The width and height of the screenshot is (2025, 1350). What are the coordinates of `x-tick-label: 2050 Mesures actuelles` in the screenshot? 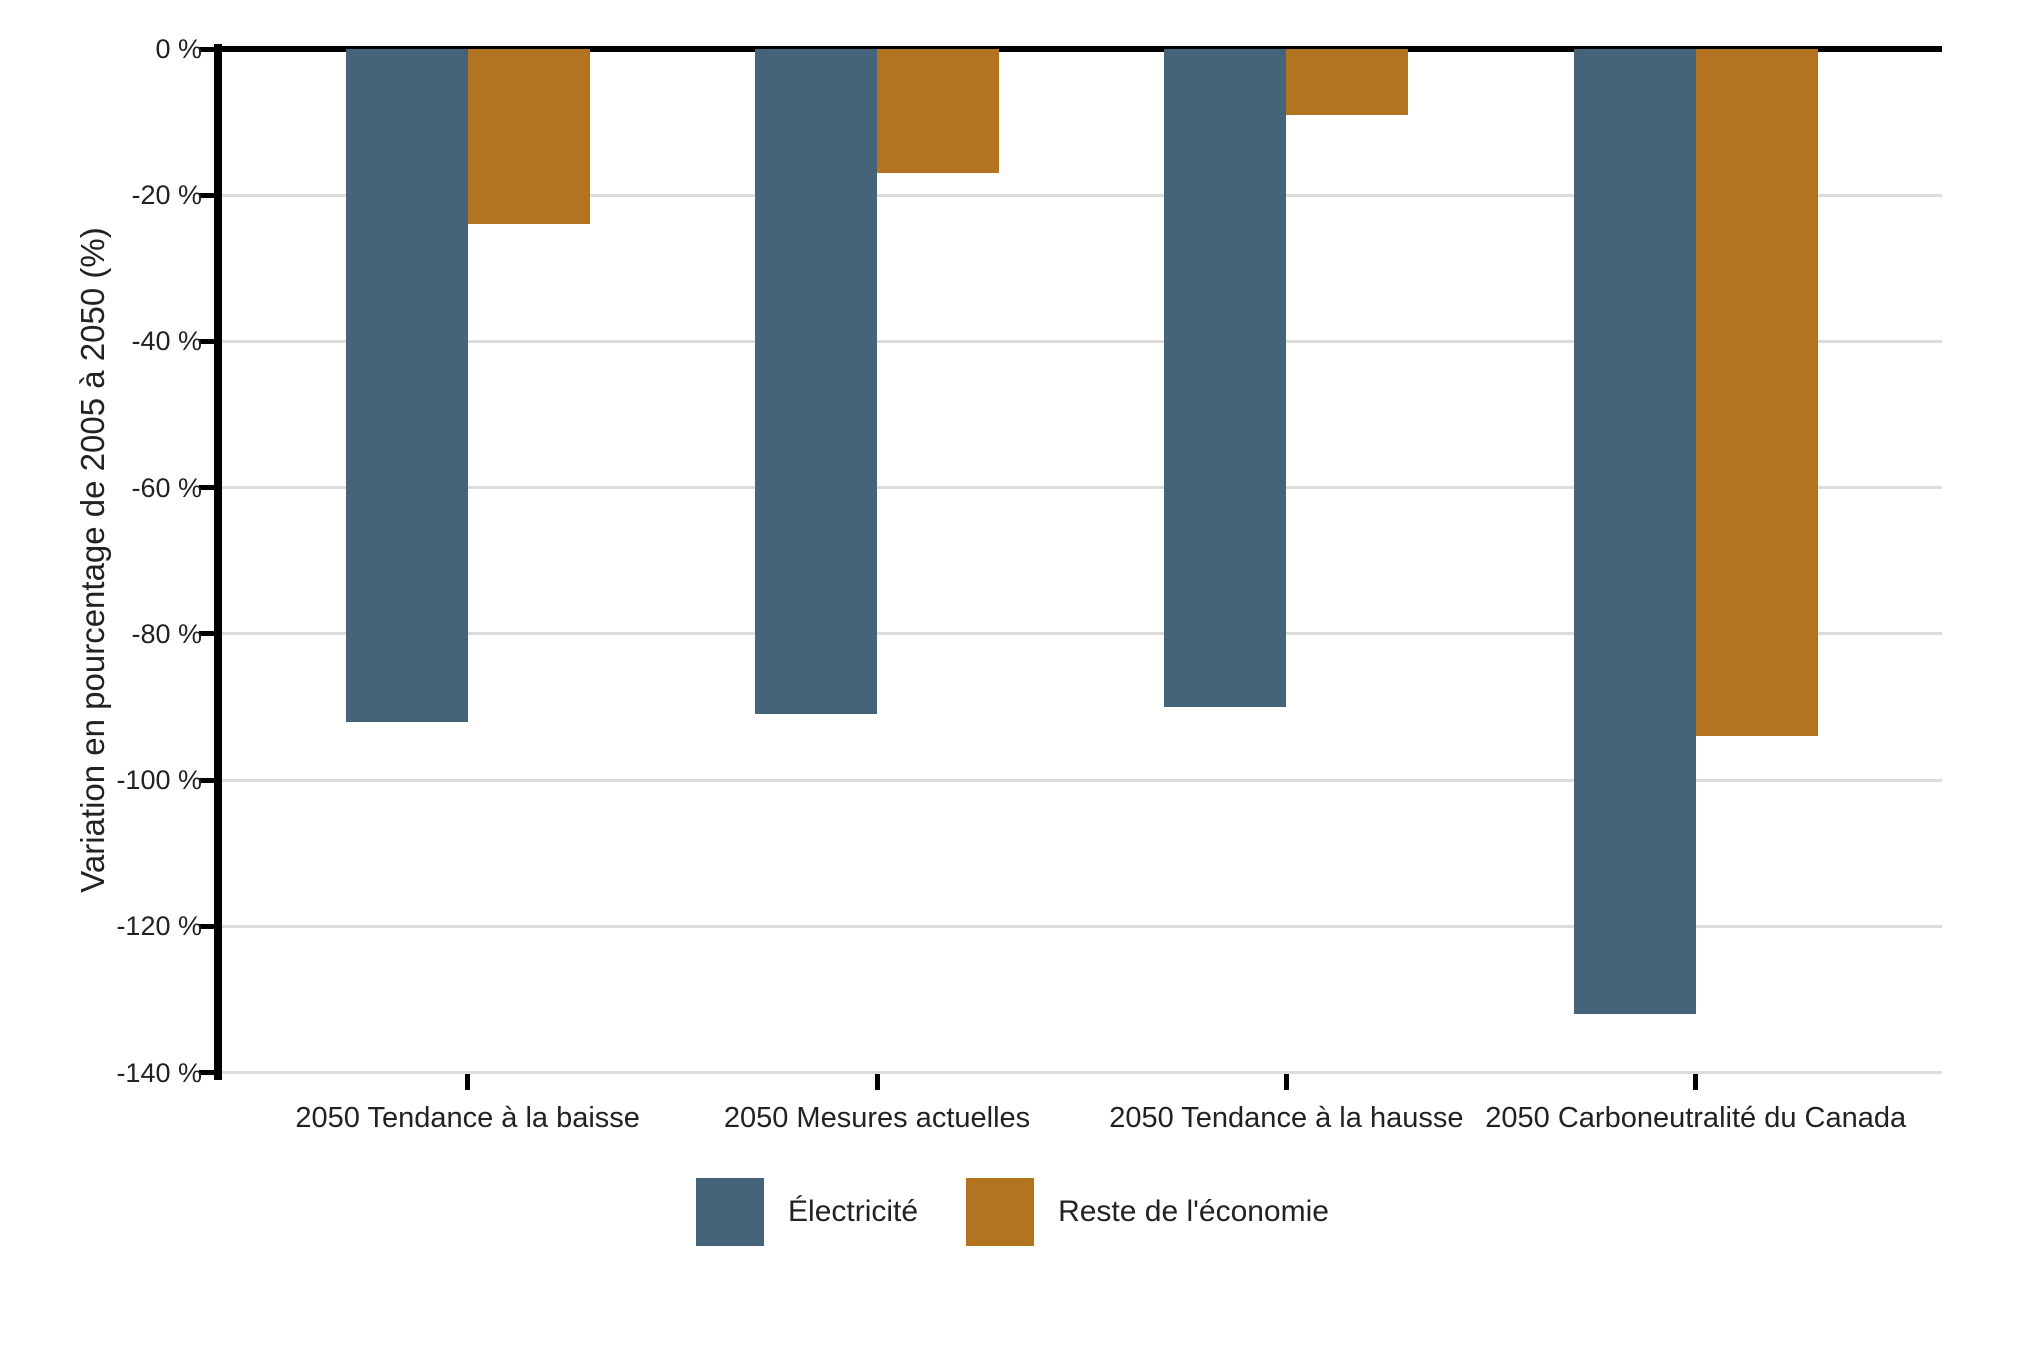 It's located at (877, 1118).